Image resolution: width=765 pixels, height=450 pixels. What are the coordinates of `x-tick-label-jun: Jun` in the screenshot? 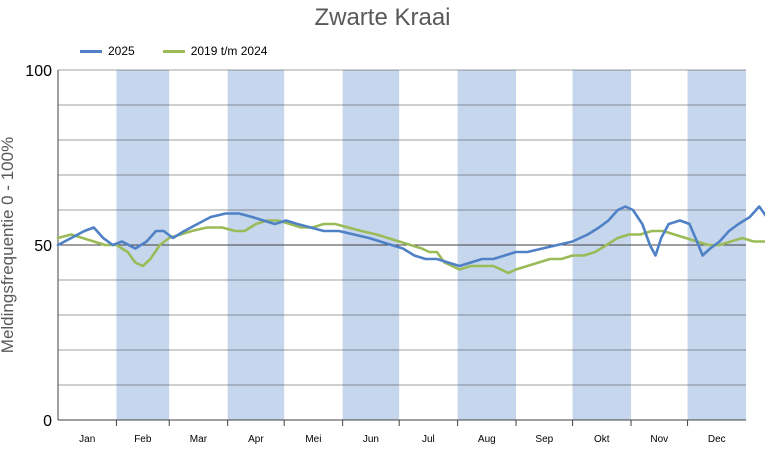 It's located at (371, 439).